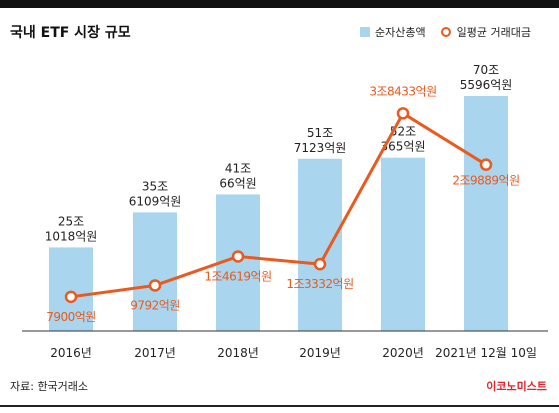 Image resolution: width=559 pixels, height=413 pixels. Describe the element at coordinates (155, 201) in the screenshot. I see `bar-label-1-1: 6109억원` at that location.